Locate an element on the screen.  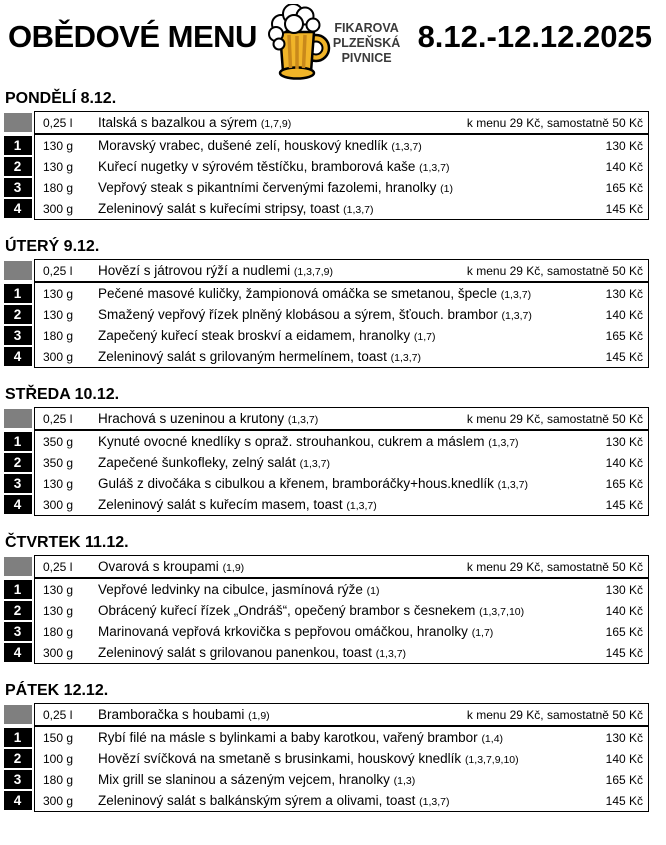
day-heading: ÚTERÝ 9.12. is located at coordinates (52, 246).